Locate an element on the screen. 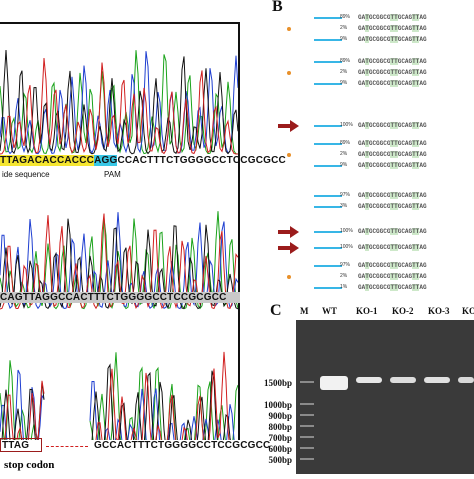  alignment-row: 97% GATGCGGCGTTGCAGTTAG is located at coordinates (387, 266).